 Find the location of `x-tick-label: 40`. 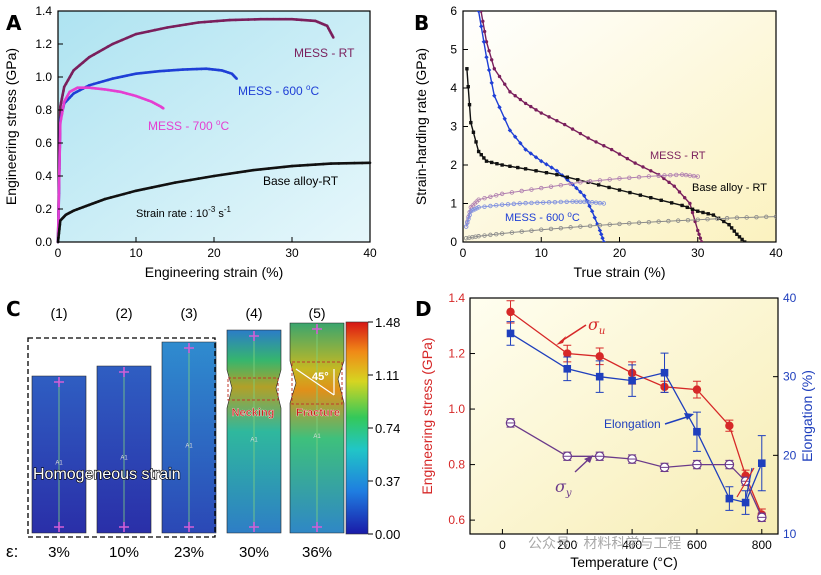

x-tick-label: 40 is located at coordinates (776, 253).